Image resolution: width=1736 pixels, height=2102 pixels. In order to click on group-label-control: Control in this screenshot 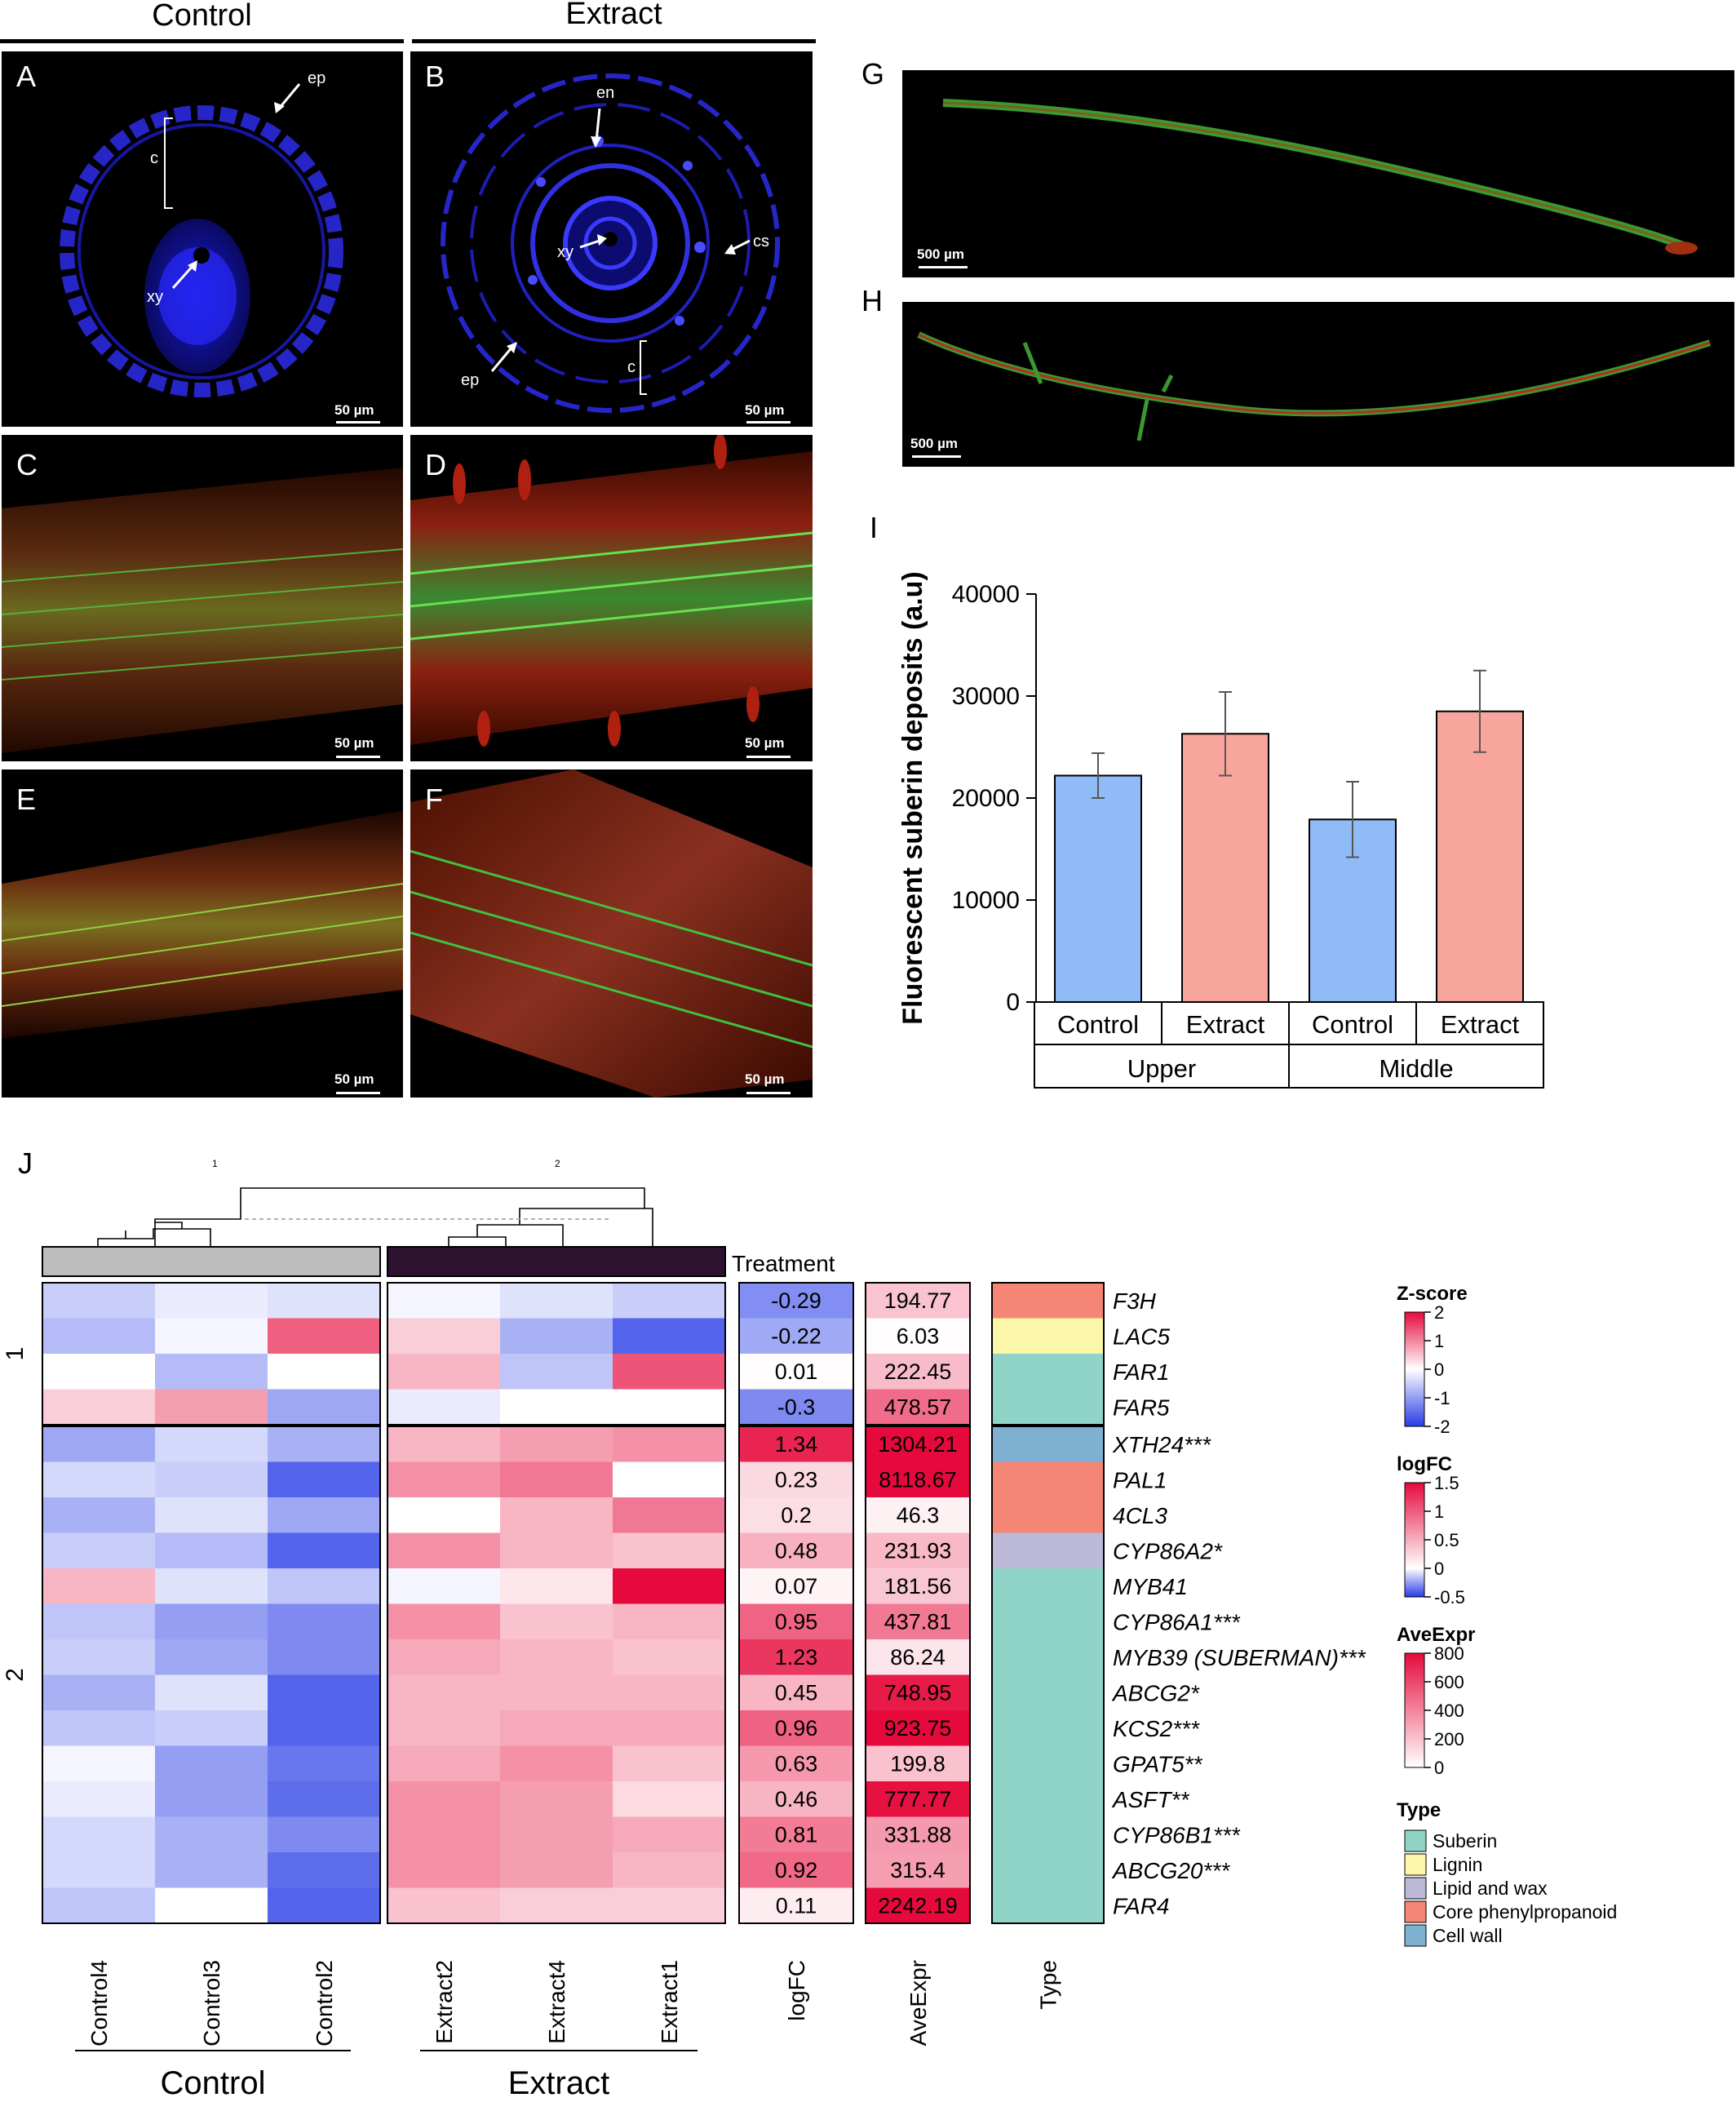, I will do `click(213, 2083)`.